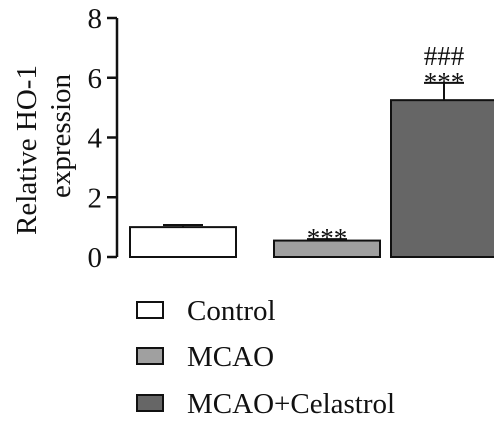 The width and height of the screenshot is (494, 429). What do you see at coordinates (230, 357) in the screenshot?
I see `legend-label: MCAO` at bounding box center [230, 357].